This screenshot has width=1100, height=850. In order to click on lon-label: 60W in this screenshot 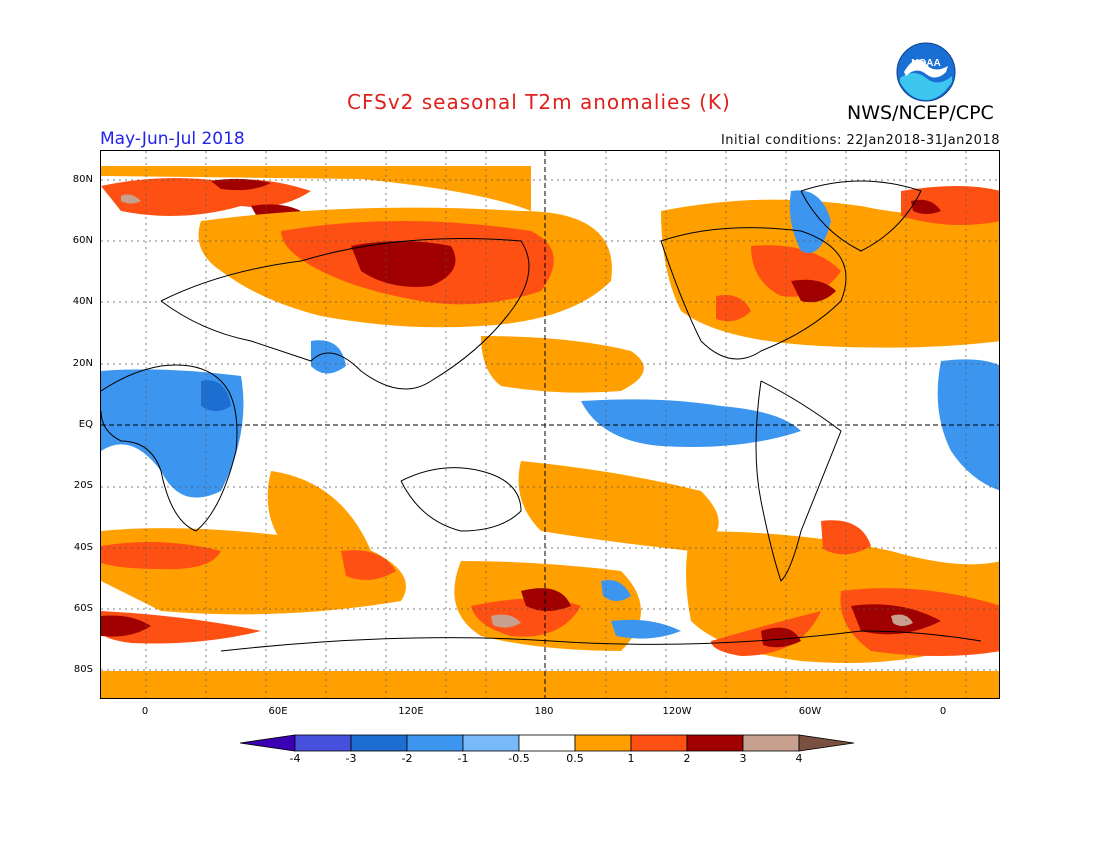, I will do `click(810, 711)`.